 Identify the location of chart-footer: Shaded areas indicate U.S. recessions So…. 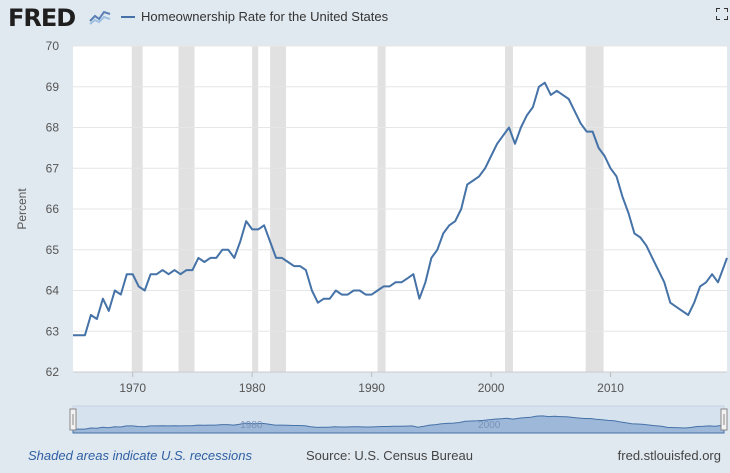
(365, 456).